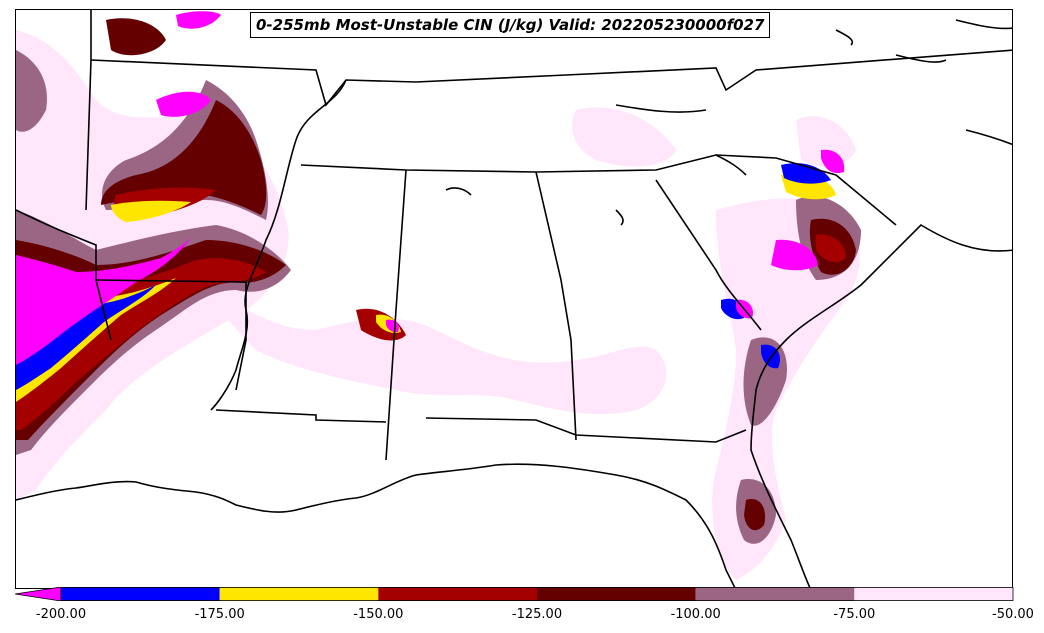 This screenshot has height=633, width=1044. Describe the element at coordinates (378, 614) in the screenshot. I see `colorbar-tick-label: -150.00` at that location.